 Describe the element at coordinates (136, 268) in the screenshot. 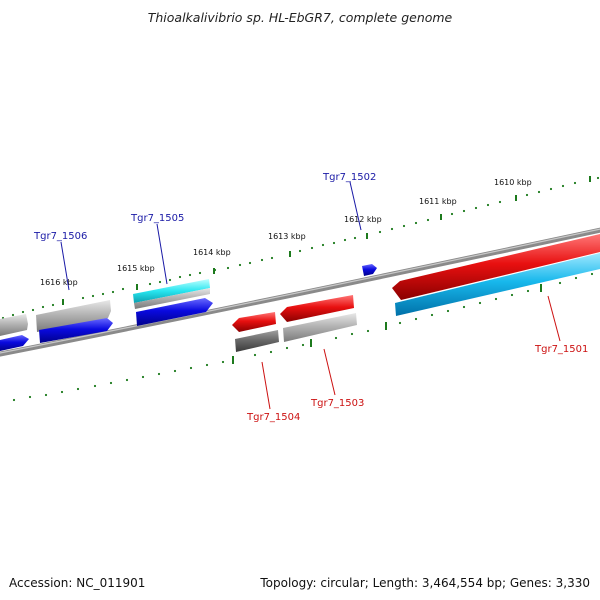

I see `tick-label-1615: 1615 kbp` at that location.